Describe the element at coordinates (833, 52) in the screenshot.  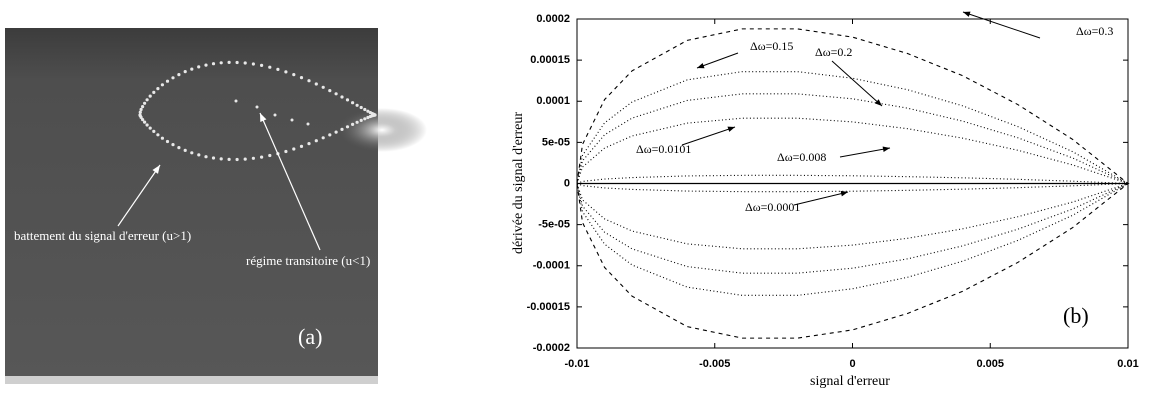
I see `series-label: Δω=0.2` at that location.